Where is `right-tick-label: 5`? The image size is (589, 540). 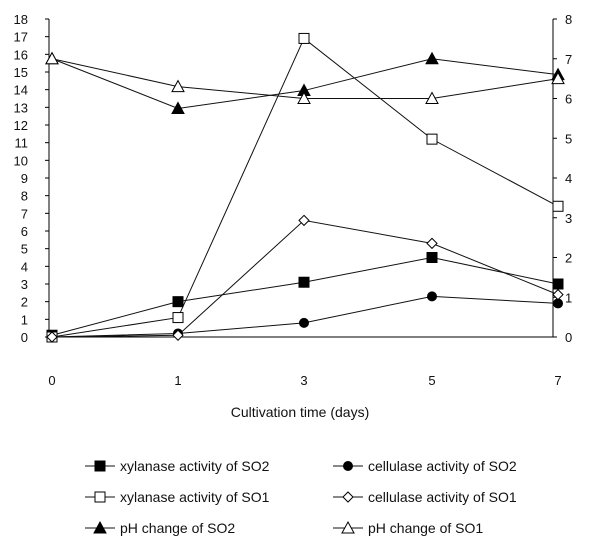 right-tick-label: 5 is located at coordinates (568, 138).